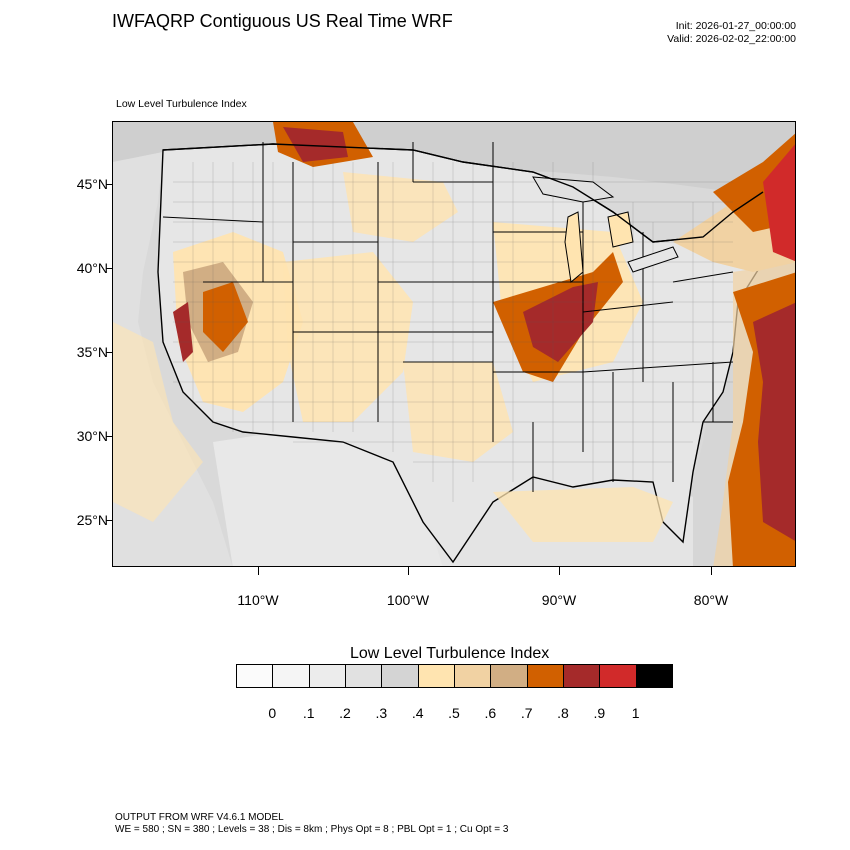 This screenshot has height=850, width=850. I want to click on page-title: IWFAQRP Contiguous US Real Time WRF, so click(282, 21).